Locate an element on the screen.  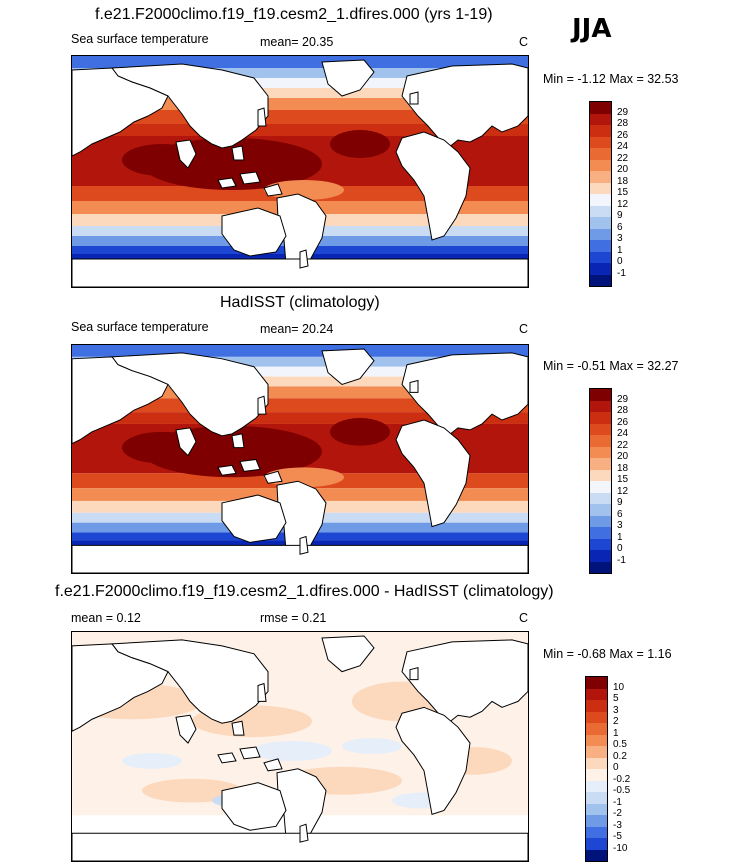
panel1-colorbar is located at coordinates (600, 194).